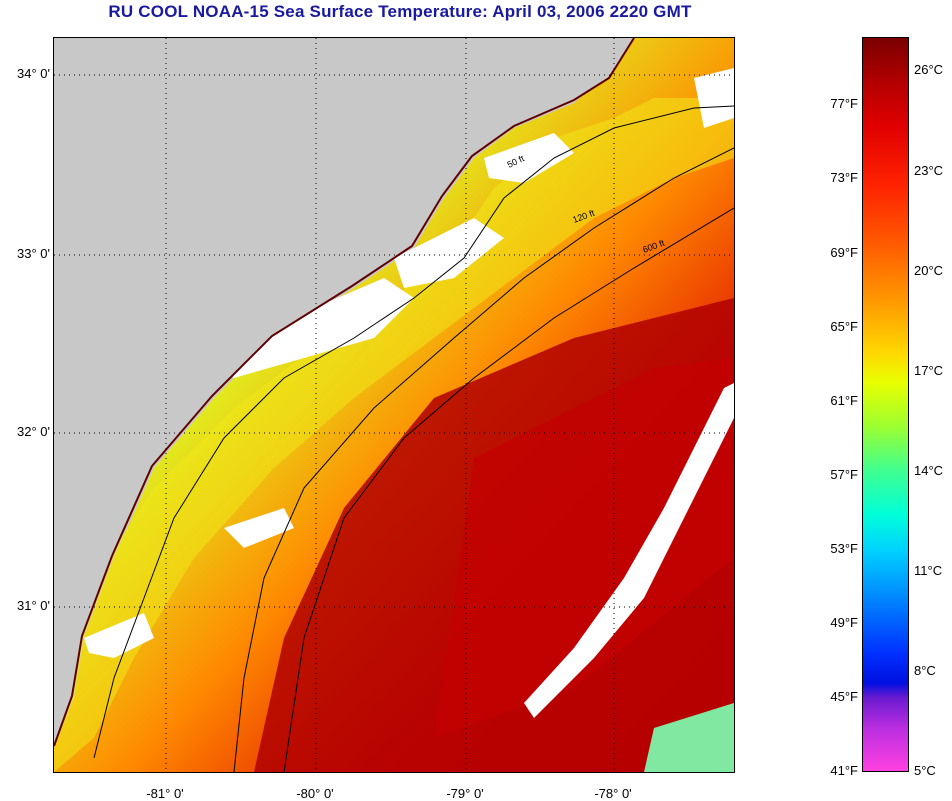 This screenshot has width=952, height=801. I want to click on colorbar-f-label: 49°F, so click(844, 622).